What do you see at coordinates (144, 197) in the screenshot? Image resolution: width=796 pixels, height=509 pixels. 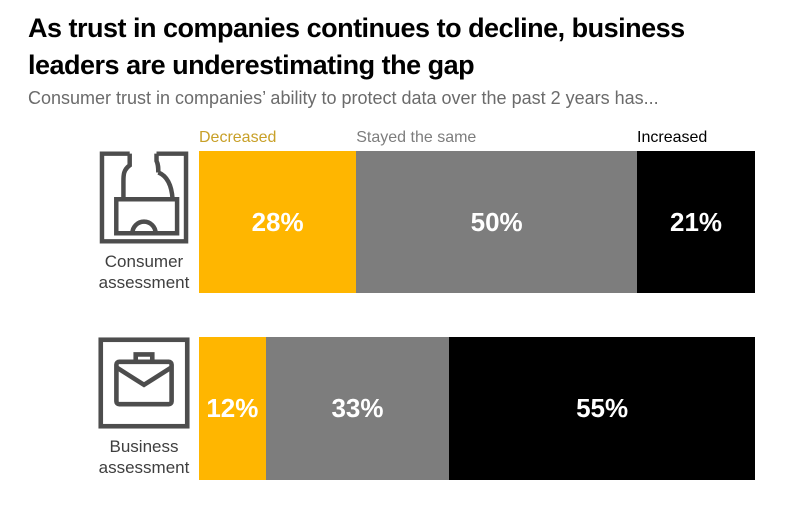 I see `consumer-icon` at bounding box center [144, 197].